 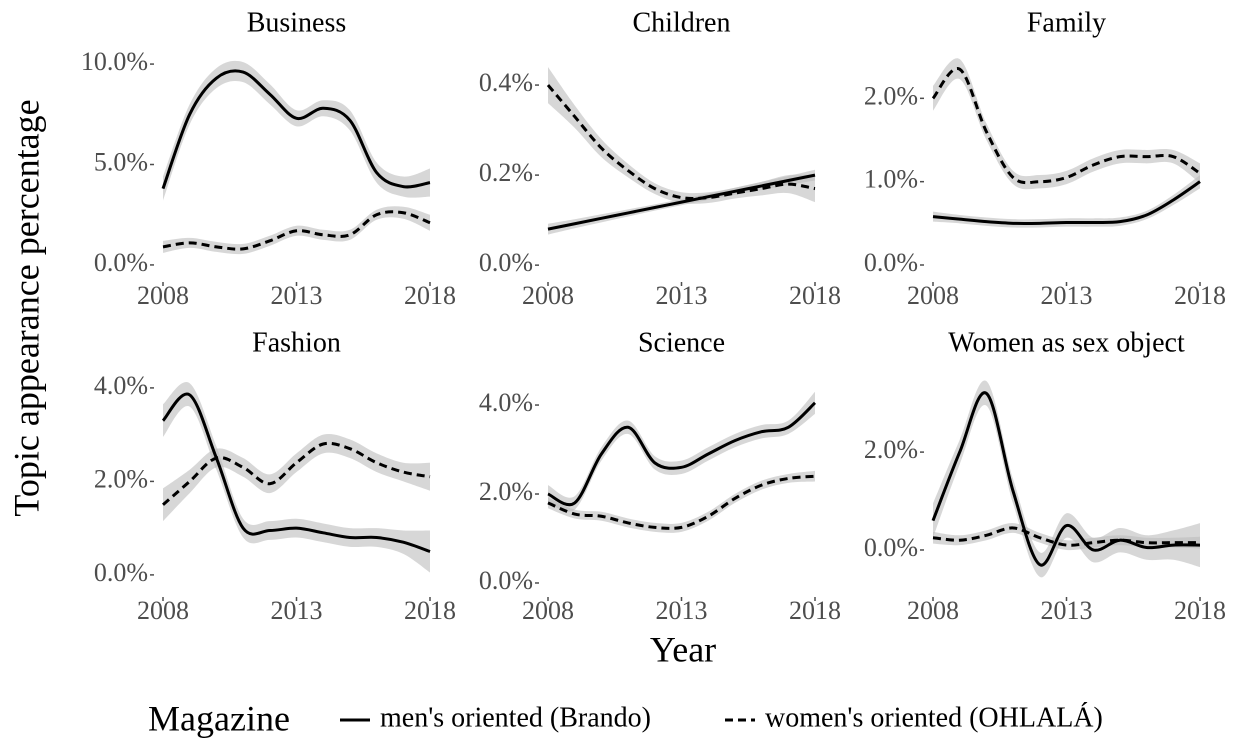 I want to click on y-axis-title: Topic appearance percentage, so click(x=26, y=307).